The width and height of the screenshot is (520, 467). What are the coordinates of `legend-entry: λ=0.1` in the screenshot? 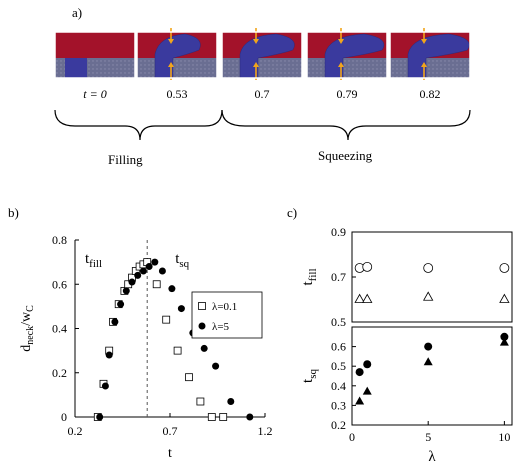 It's located at (224, 307).